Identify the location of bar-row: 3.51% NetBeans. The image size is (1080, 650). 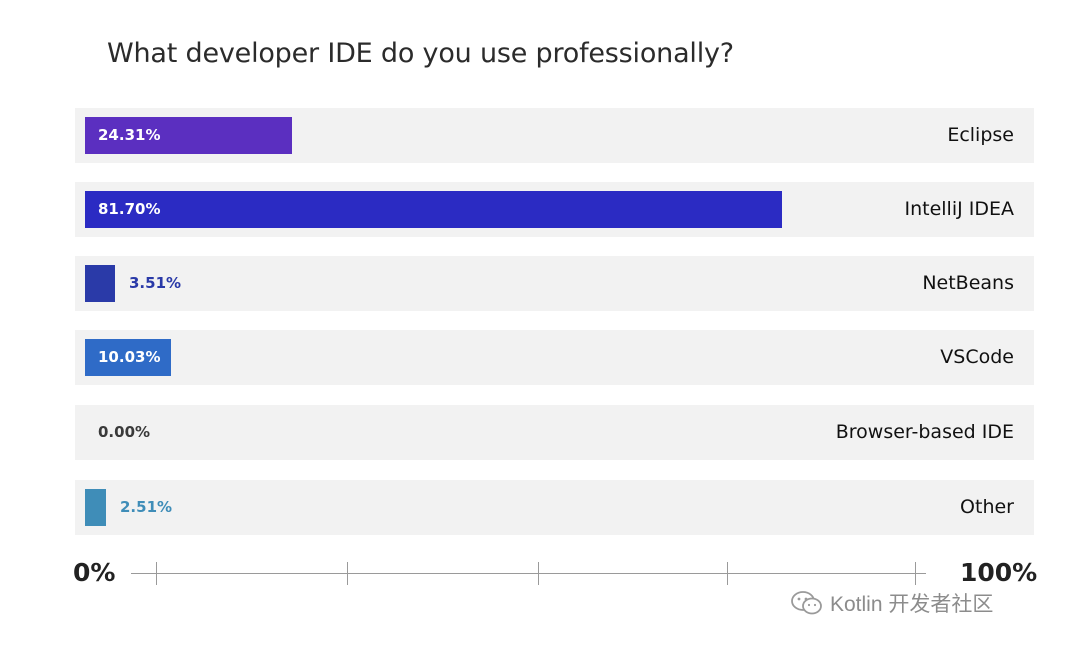
(554, 283).